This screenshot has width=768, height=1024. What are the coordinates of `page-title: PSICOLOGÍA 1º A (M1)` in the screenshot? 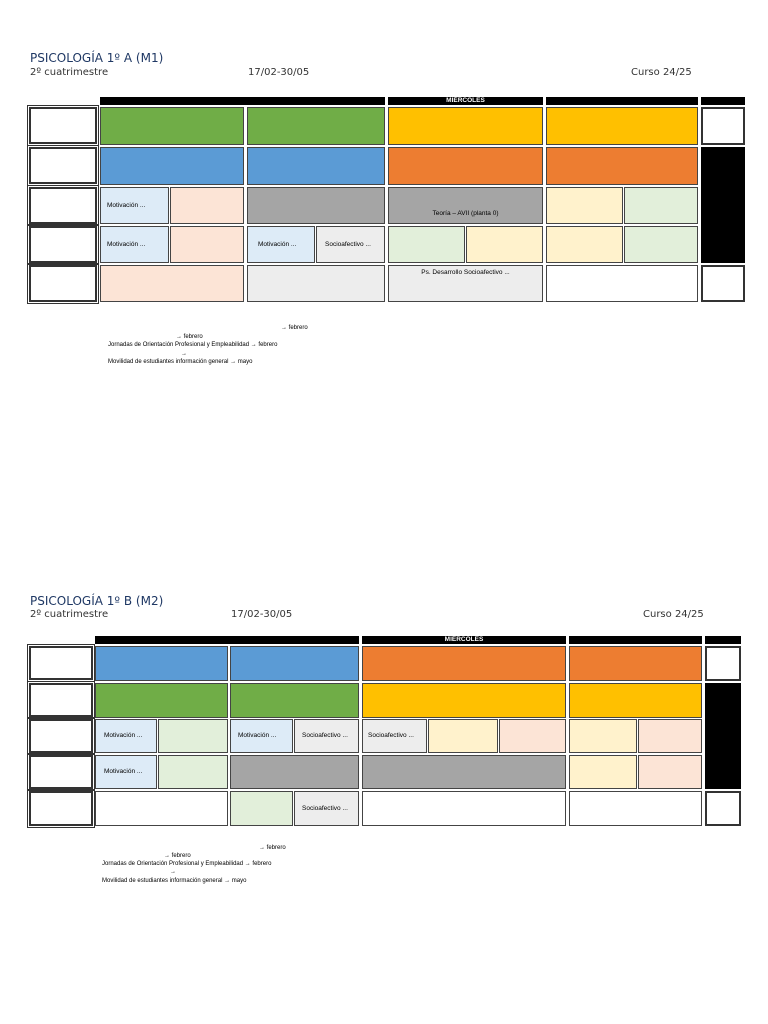 It's located at (97, 58).